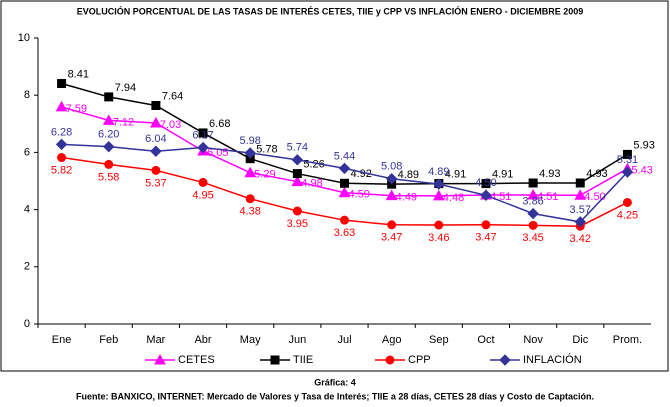 The image size is (670, 407). Describe the element at coordinates (438, 238) in the screenshot. I see `data-label: 3.46` at that location.